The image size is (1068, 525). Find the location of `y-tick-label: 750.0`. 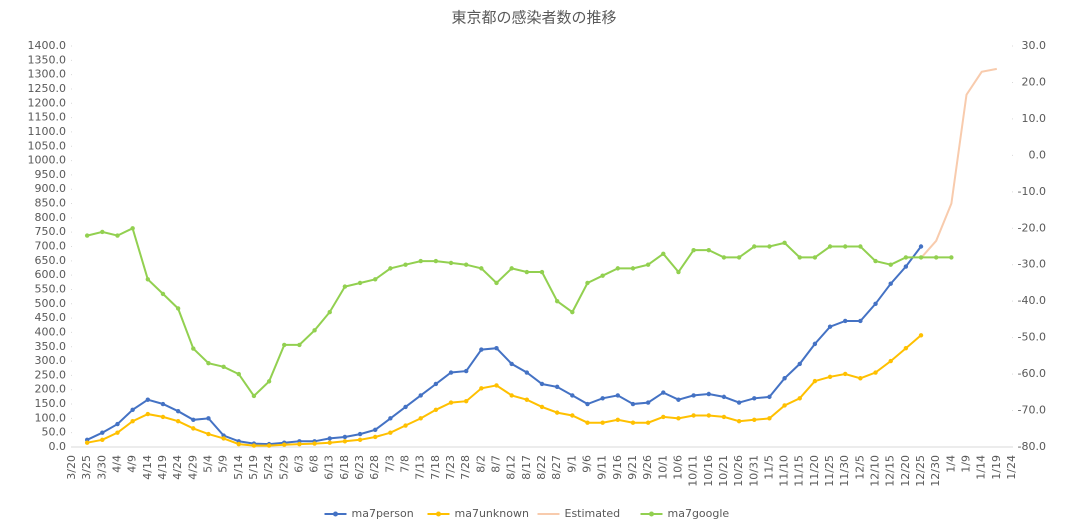

y-tick-label: 750.0 is located at coordinates (51, 231).